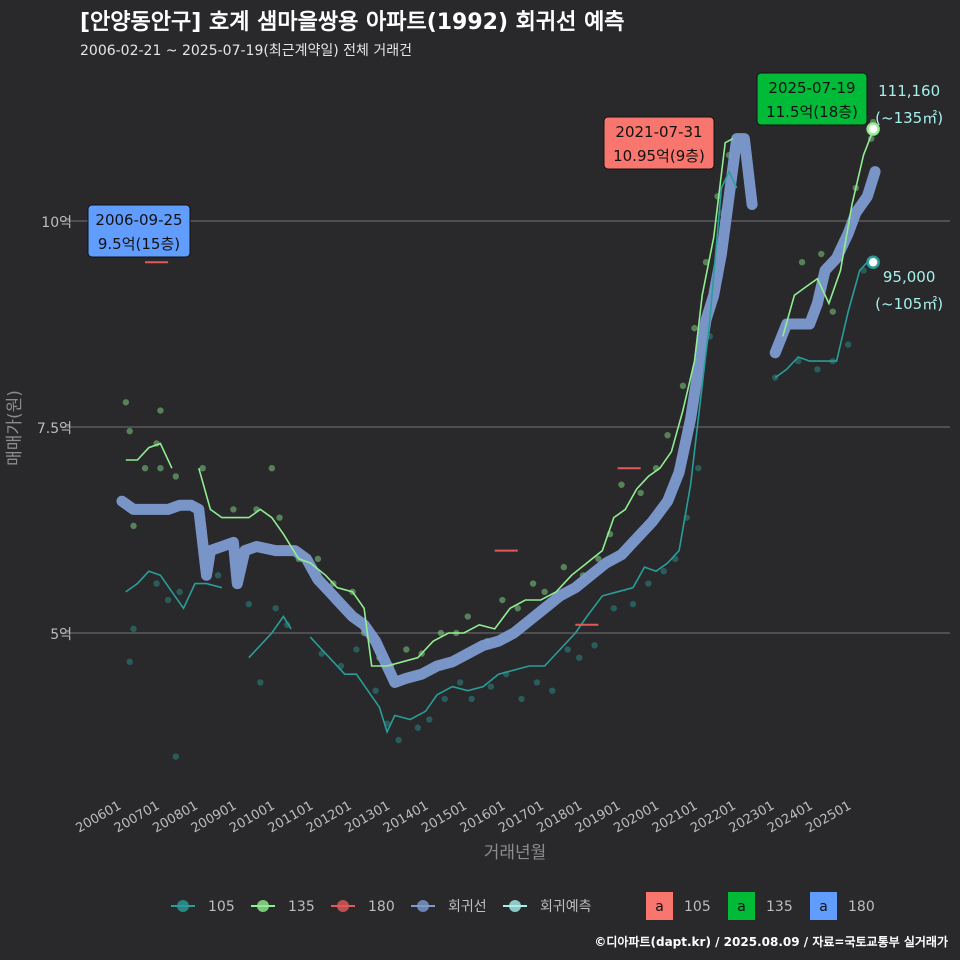 This screenshot has height=960, width=960. What do you see at coordinates (301, 907) in the screenshot?
I see `legend-label: 135` at bounding box center [301, 907].